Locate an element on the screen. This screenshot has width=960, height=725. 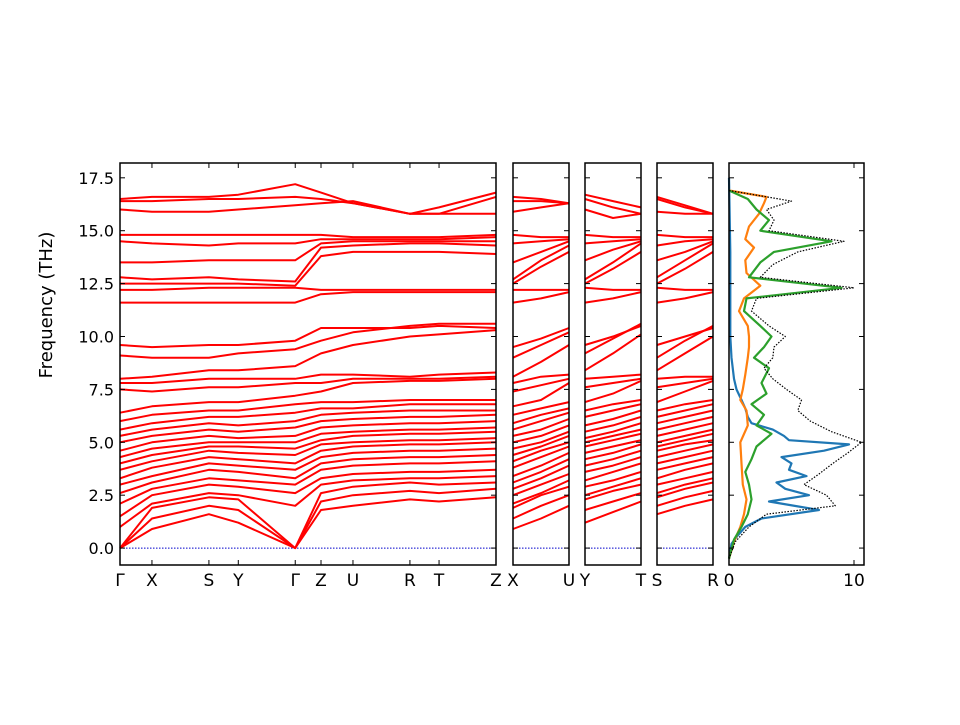
y-tick-label: 2.5 is located at coordinates (101, 495).